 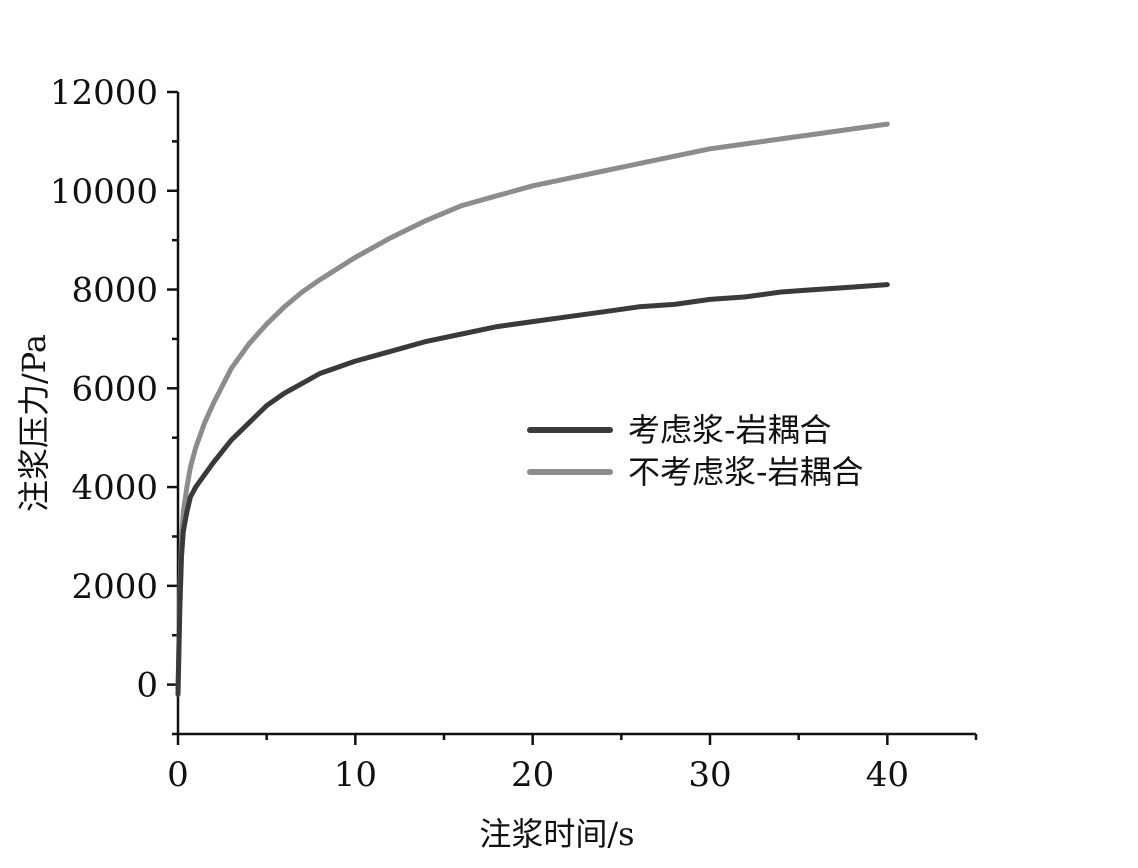 What do you see at coordinates (887, 775) in the screenshot?
I see `x-tick-label: 40` at bounding box center [887, 775].